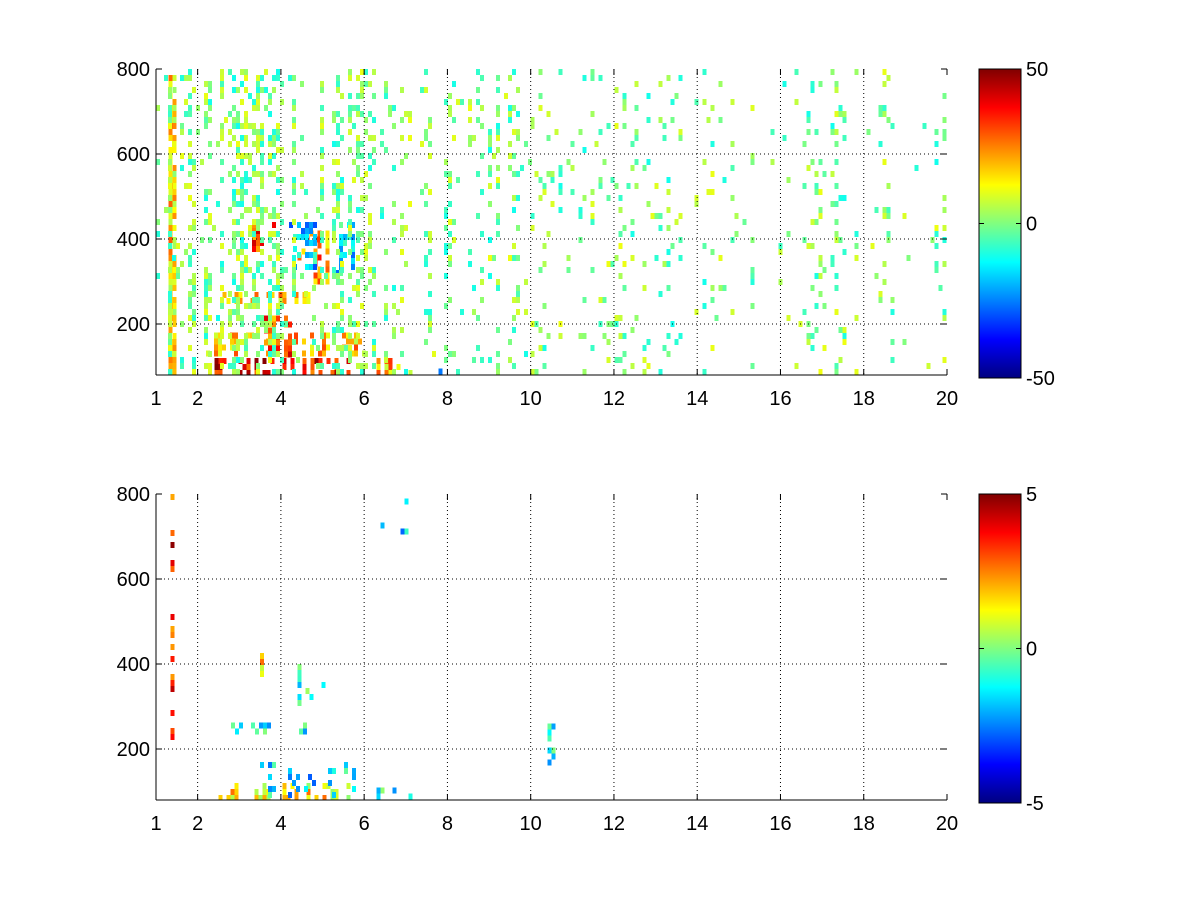 The image size is (1200, 900). I want to click on colorbar-tick-label: -50, so click(1040, 379).